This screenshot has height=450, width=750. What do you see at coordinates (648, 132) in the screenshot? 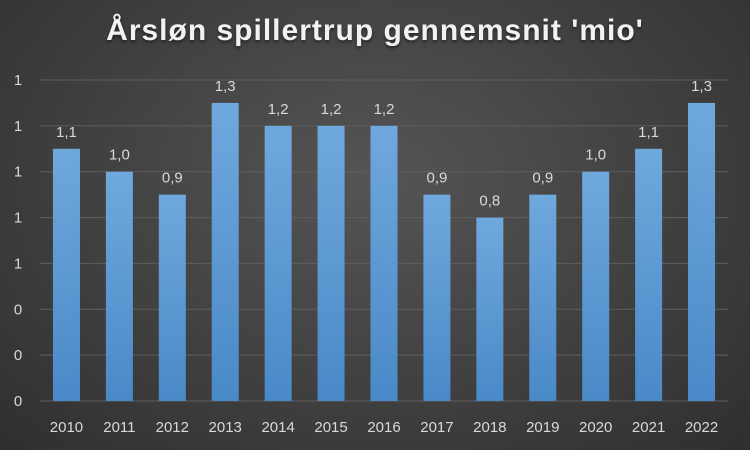
I see `data-label-2021: 1,1` at bounding box center [648, 132].